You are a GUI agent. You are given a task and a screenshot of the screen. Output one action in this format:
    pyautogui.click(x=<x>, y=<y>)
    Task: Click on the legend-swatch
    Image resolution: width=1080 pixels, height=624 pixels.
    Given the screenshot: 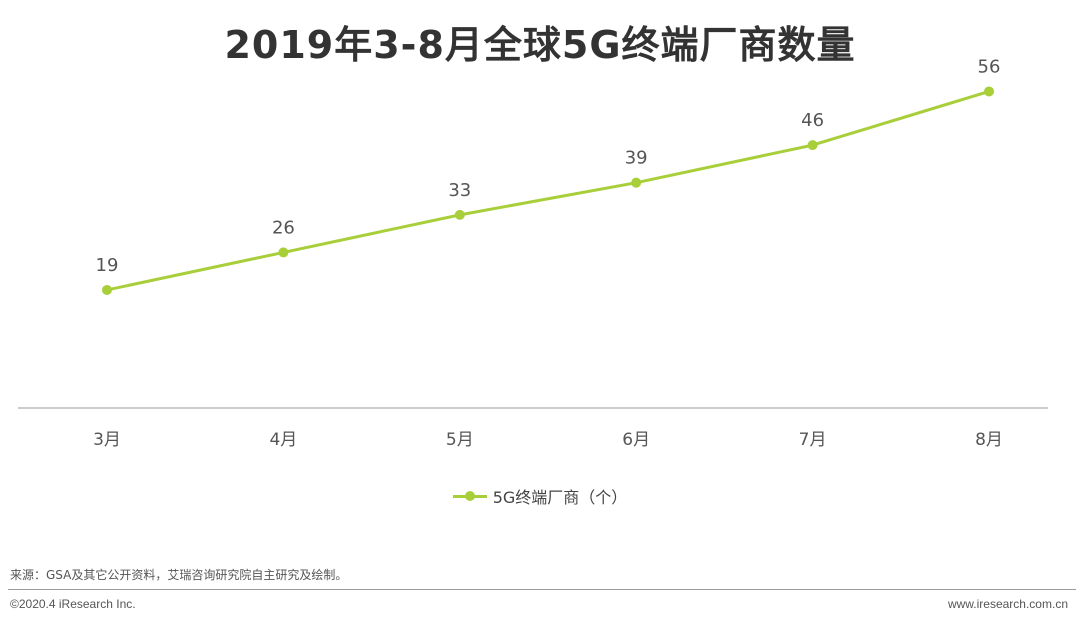 What is the action you would take?
    pyautogui.click(x=469, y=496)
    